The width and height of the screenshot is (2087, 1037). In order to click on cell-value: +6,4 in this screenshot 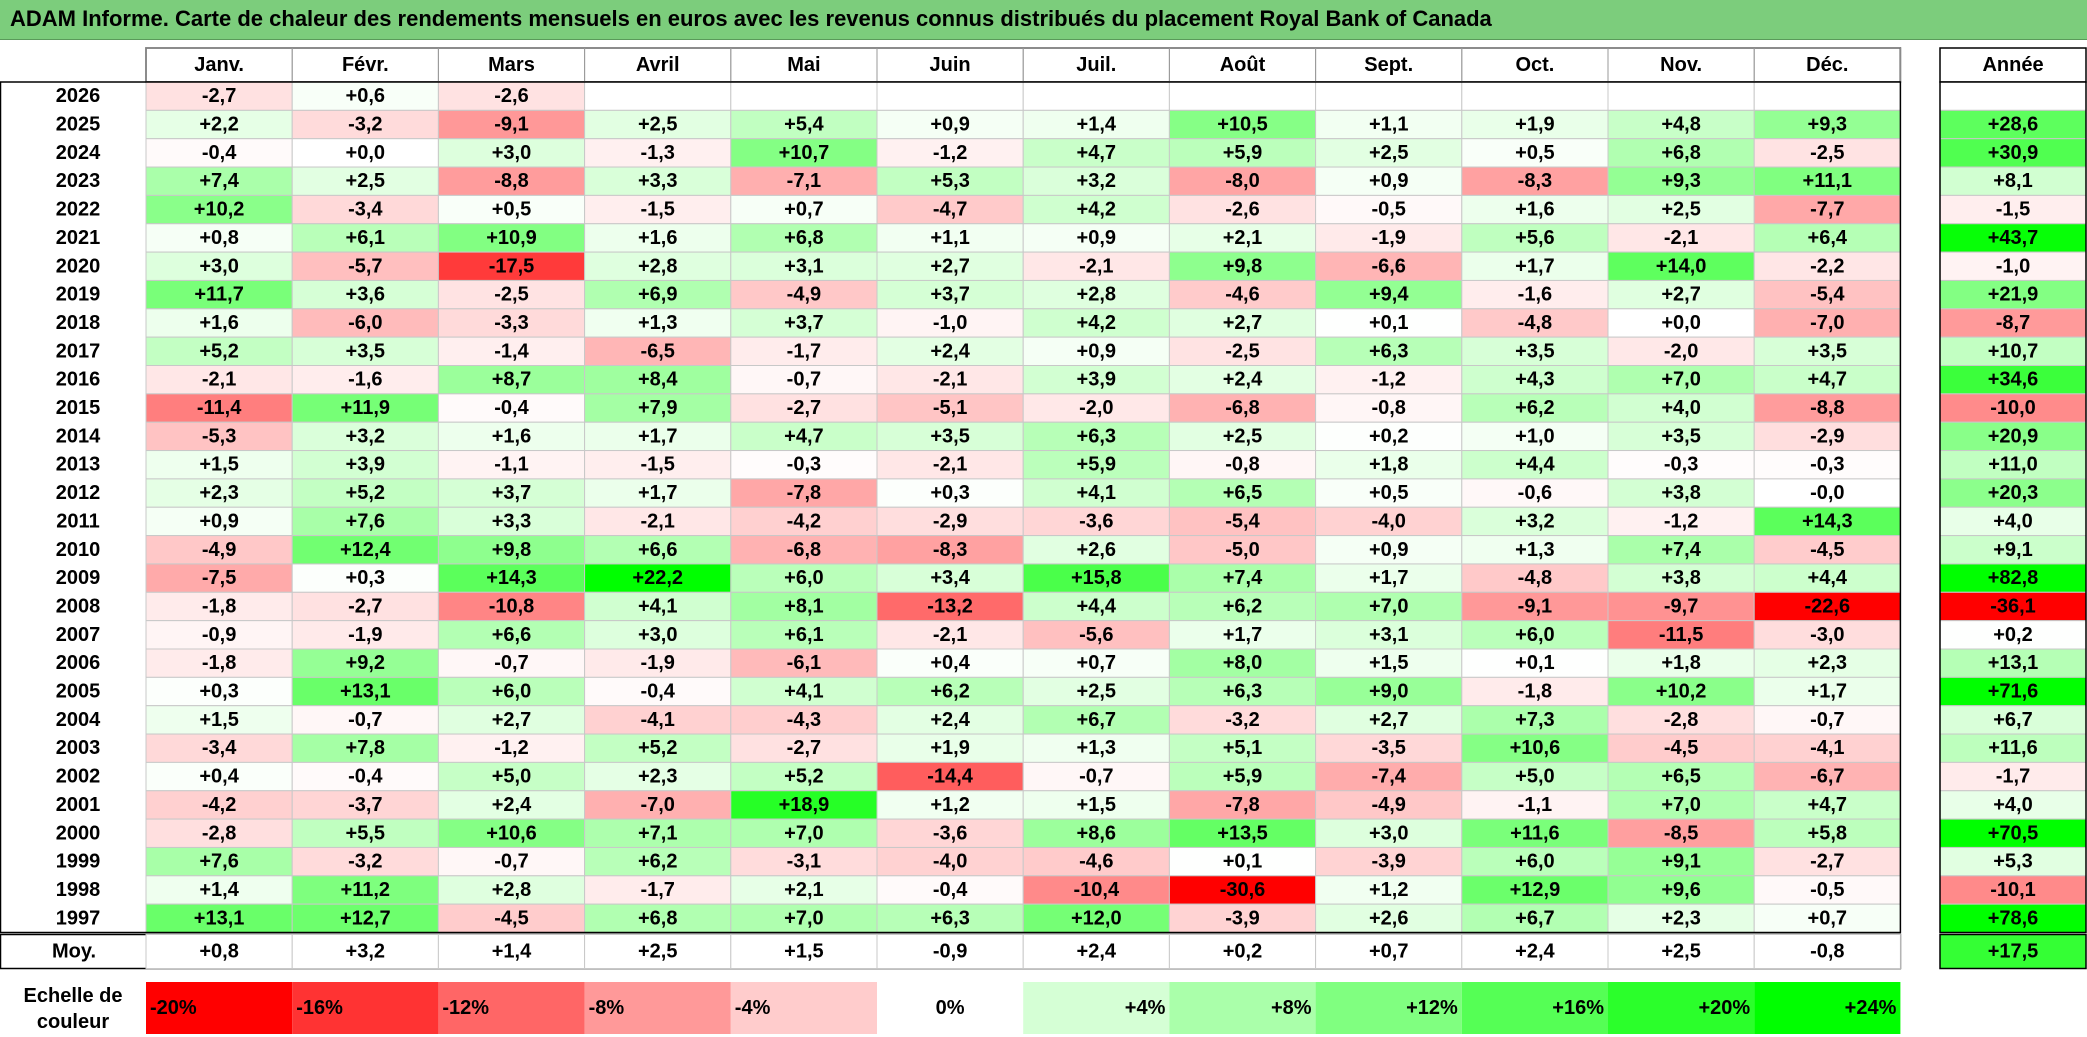, I will do `click(1828, 238)`.